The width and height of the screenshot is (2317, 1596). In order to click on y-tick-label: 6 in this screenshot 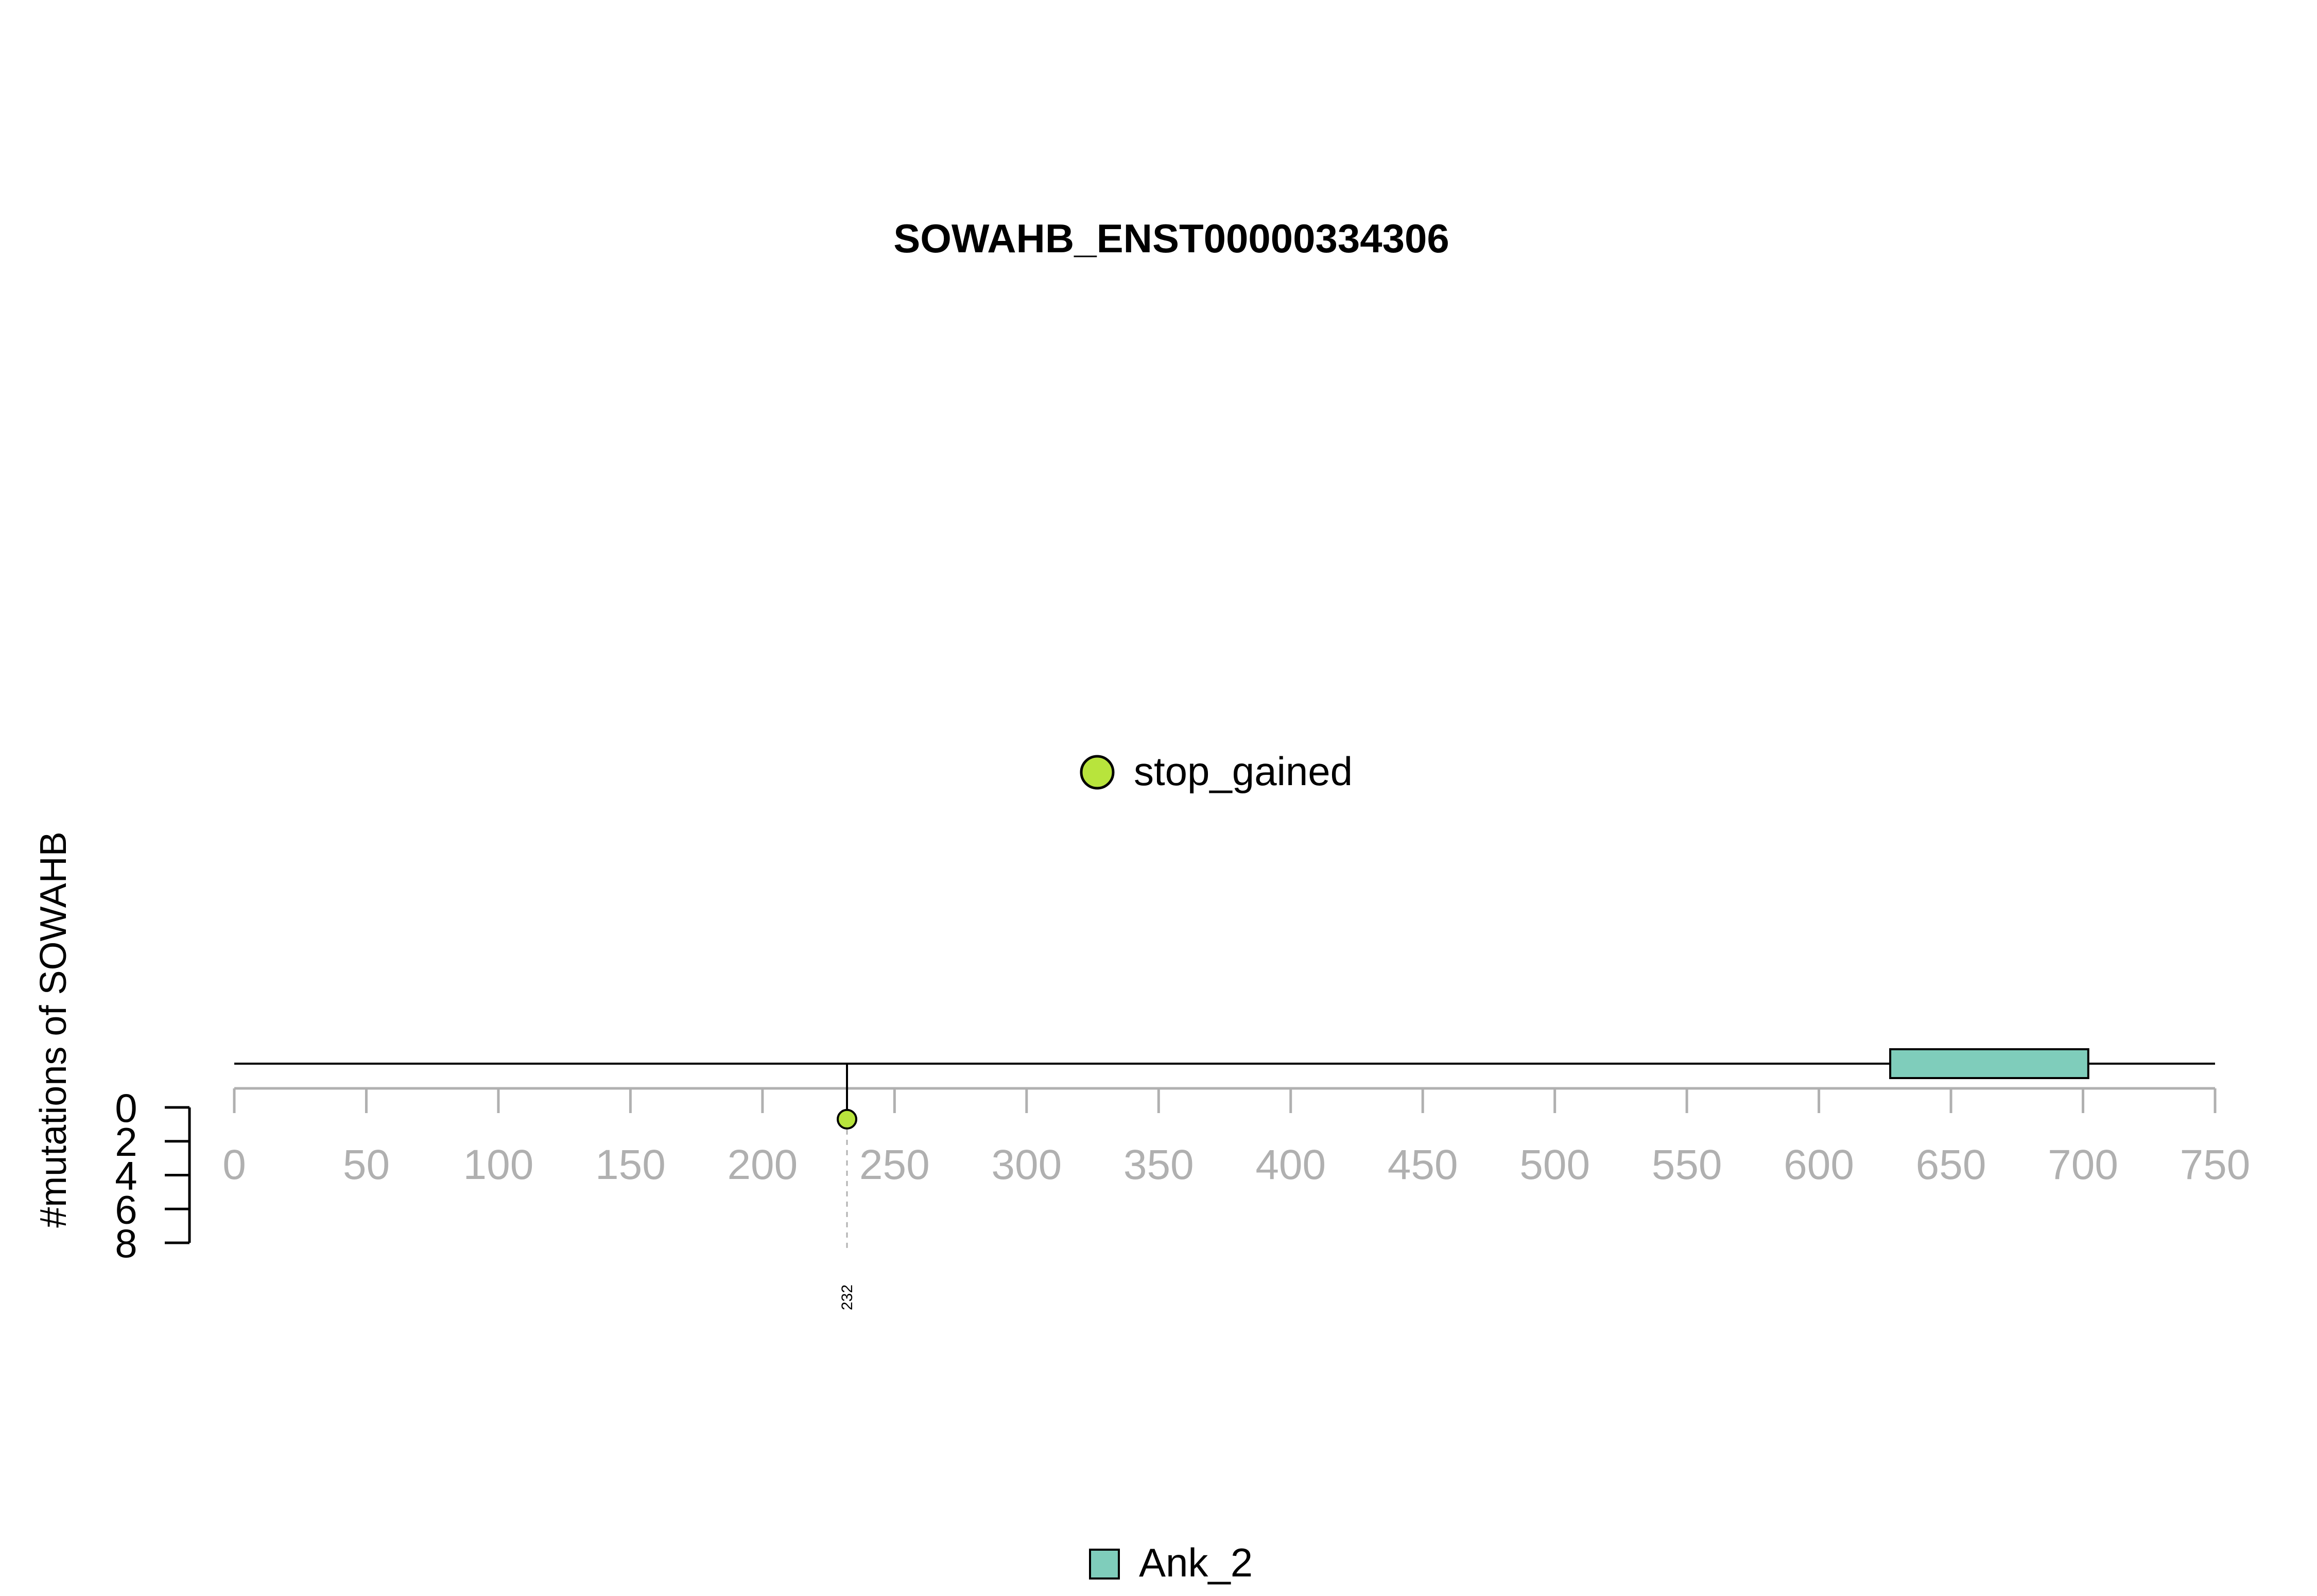, I will do `click(126, 1210)`.